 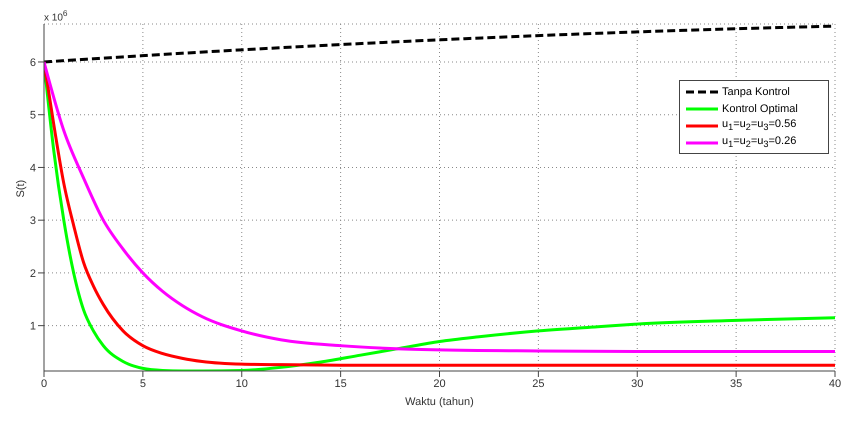 What do you see at coordinates (33, 274) in the screenshot?
I see `y-tick-label: 2` at bounding box center [33, 274].